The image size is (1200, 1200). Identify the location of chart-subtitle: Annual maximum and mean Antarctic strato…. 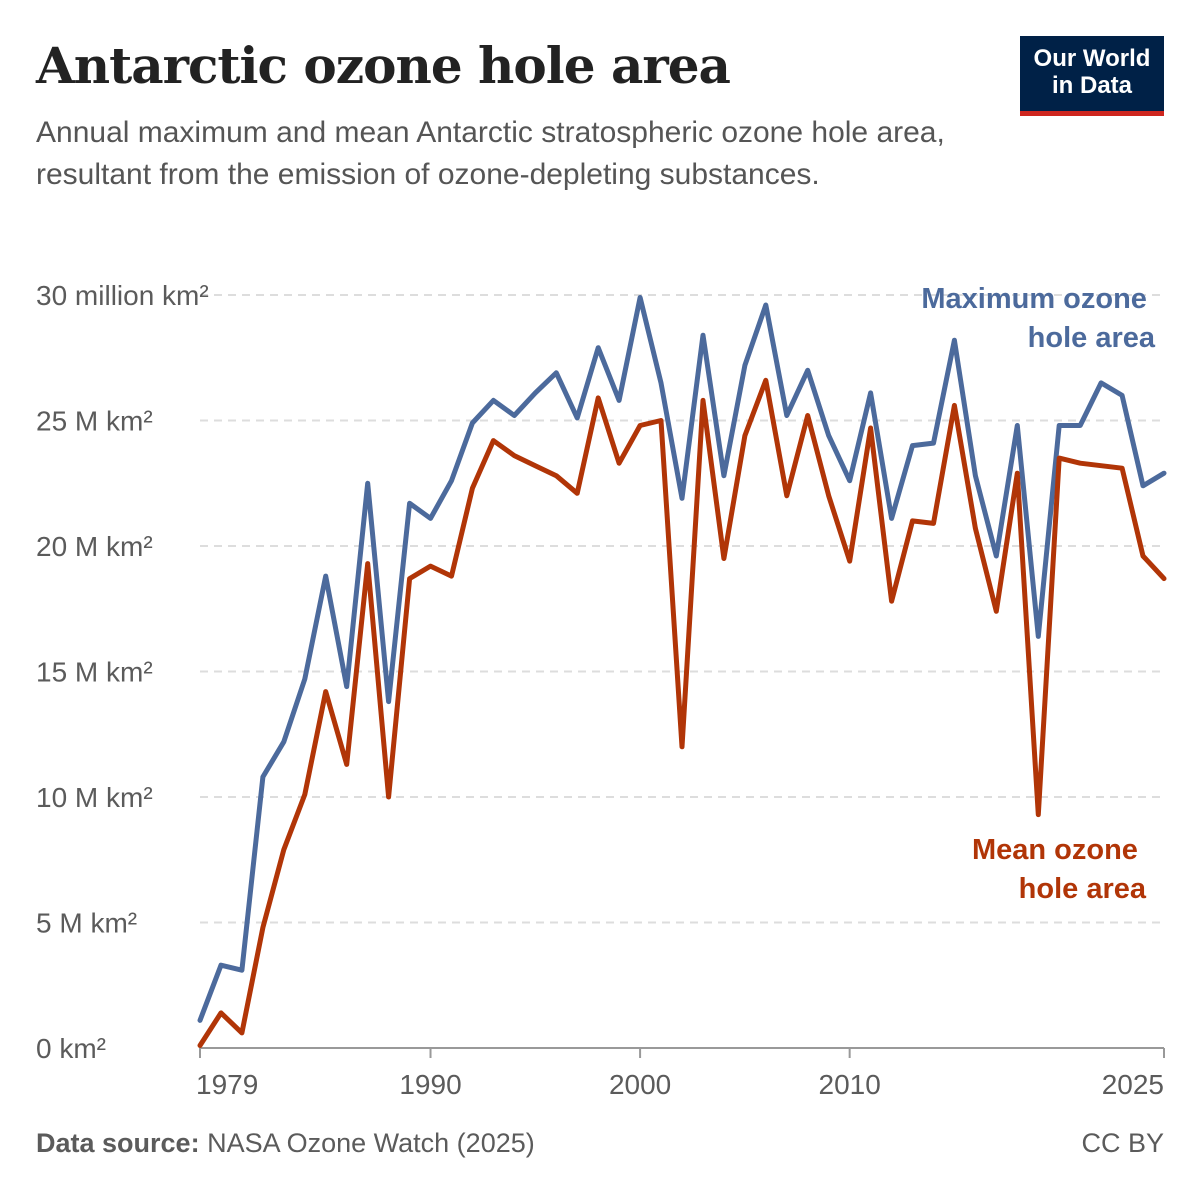
(490, 153).